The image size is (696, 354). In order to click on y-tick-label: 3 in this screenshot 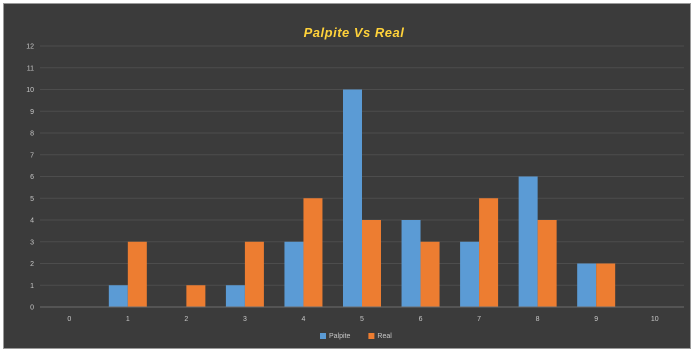, I will do `click(32, 242)`.